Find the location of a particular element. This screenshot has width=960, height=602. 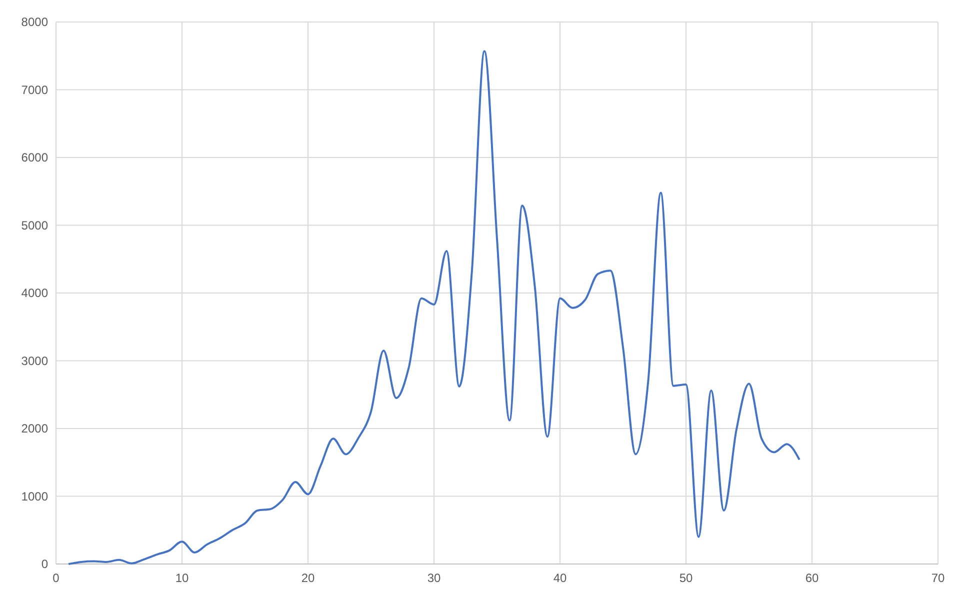

y-tick-label: 8000 is located at coordinates (34, 22).